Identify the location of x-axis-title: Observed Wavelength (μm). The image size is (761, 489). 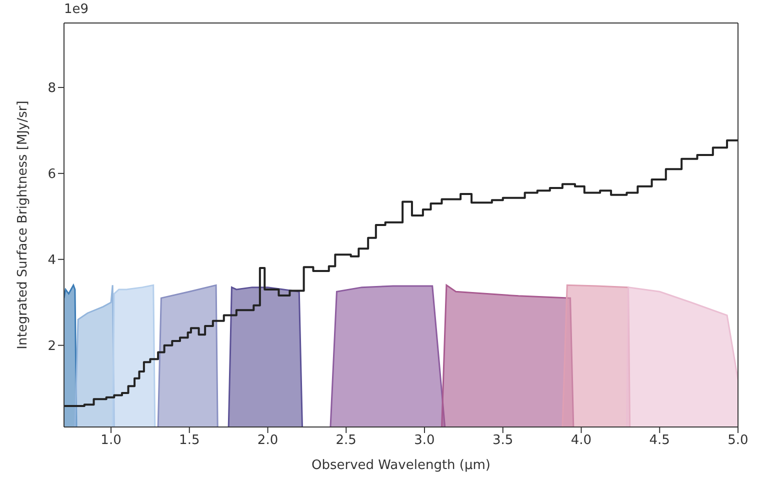
(401, 465).